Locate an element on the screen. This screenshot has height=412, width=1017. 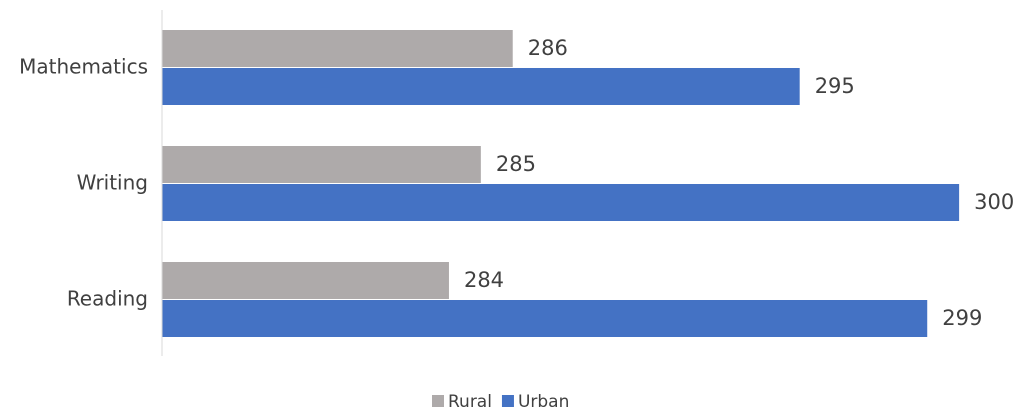
legend-label: Rural is located at coordinates (470, 402).